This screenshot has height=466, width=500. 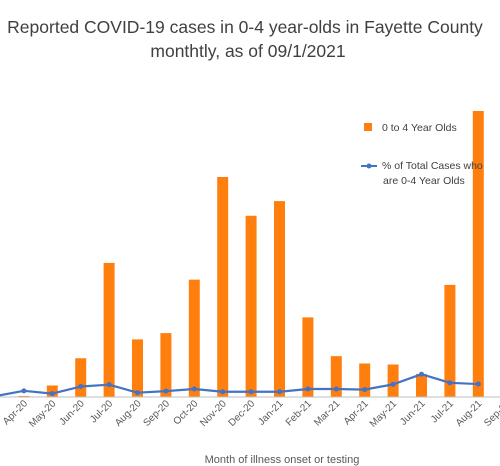 I want to click on percent-line, so click(x=239, y=385).